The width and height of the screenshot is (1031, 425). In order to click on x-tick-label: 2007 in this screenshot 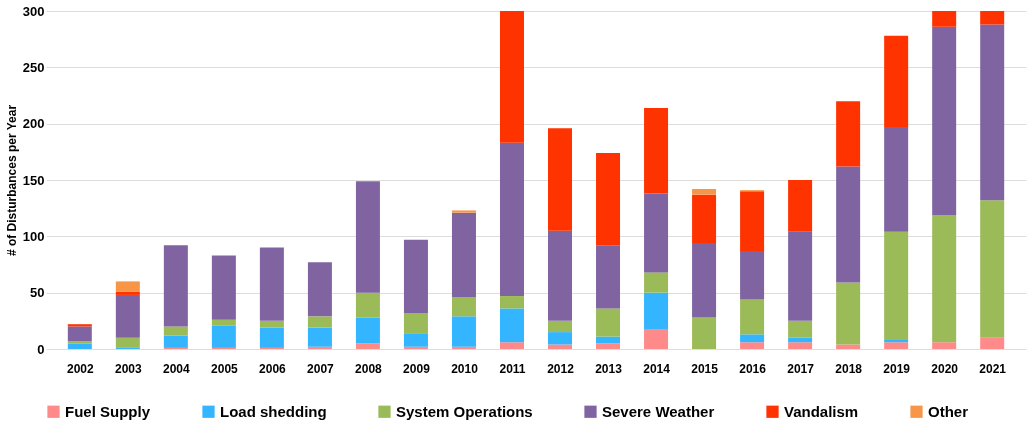, I will do `click(321, 368)`.